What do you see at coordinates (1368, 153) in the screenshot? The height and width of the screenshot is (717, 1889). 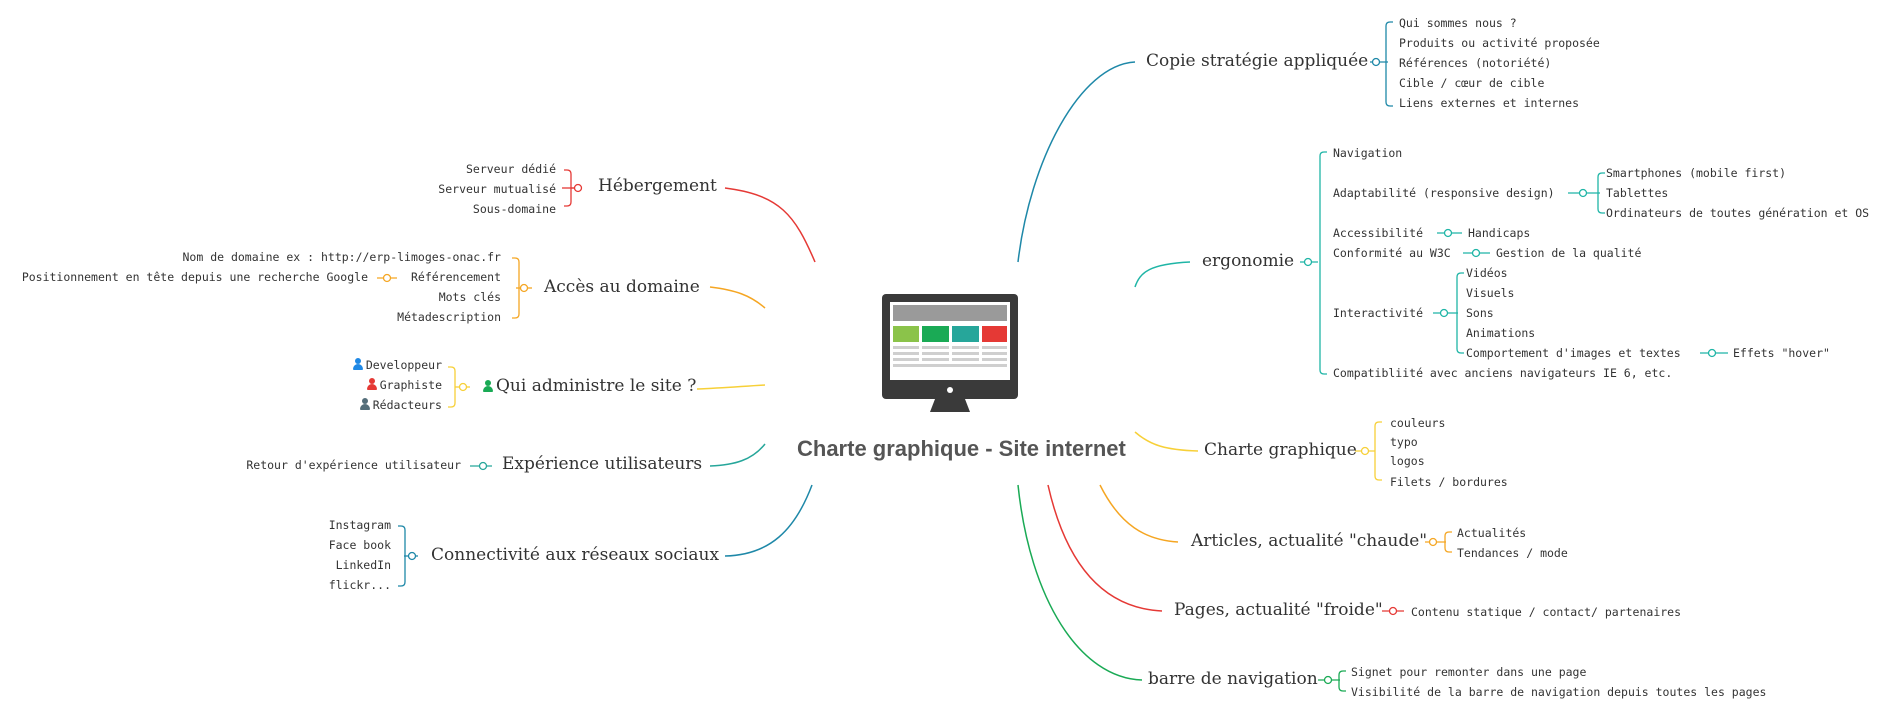 I see `leaf-navigation: Navigation` at bounding box center [1368, 153].